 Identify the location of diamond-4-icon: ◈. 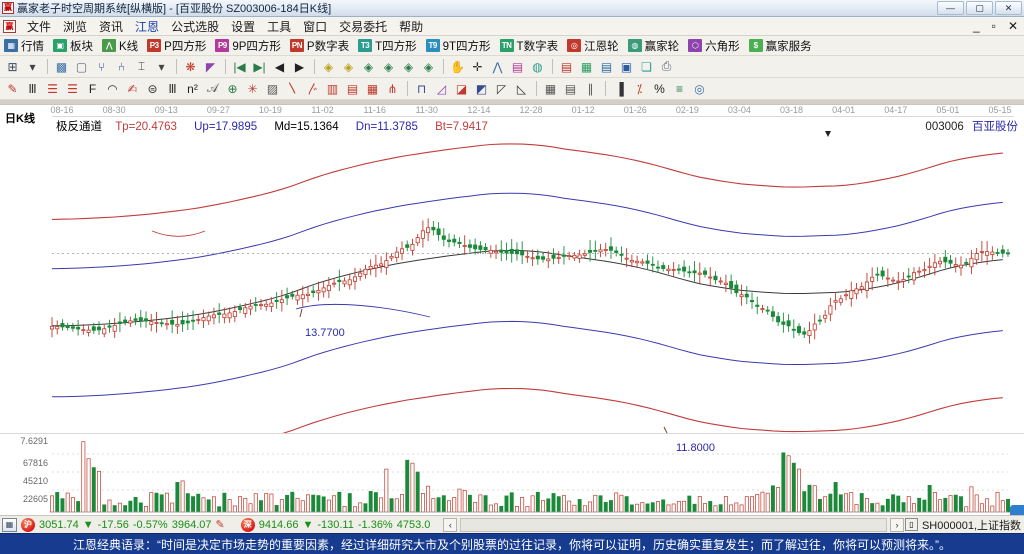
(388, 66).